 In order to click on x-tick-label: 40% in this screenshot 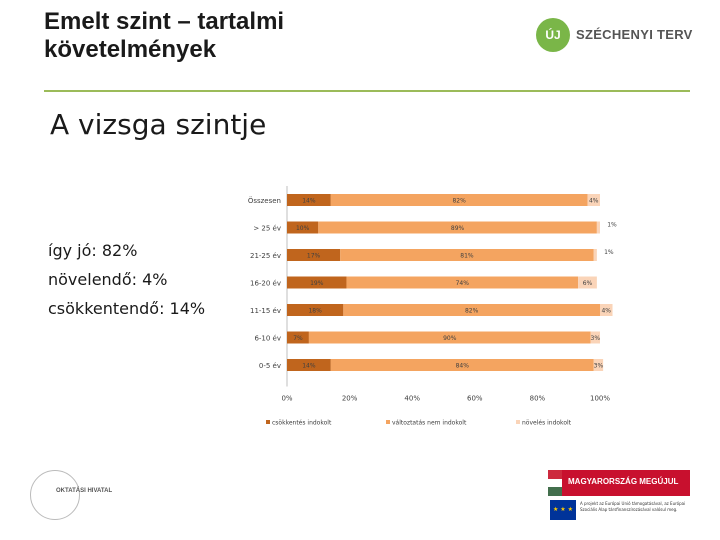, I will do `click(412, 399)`.